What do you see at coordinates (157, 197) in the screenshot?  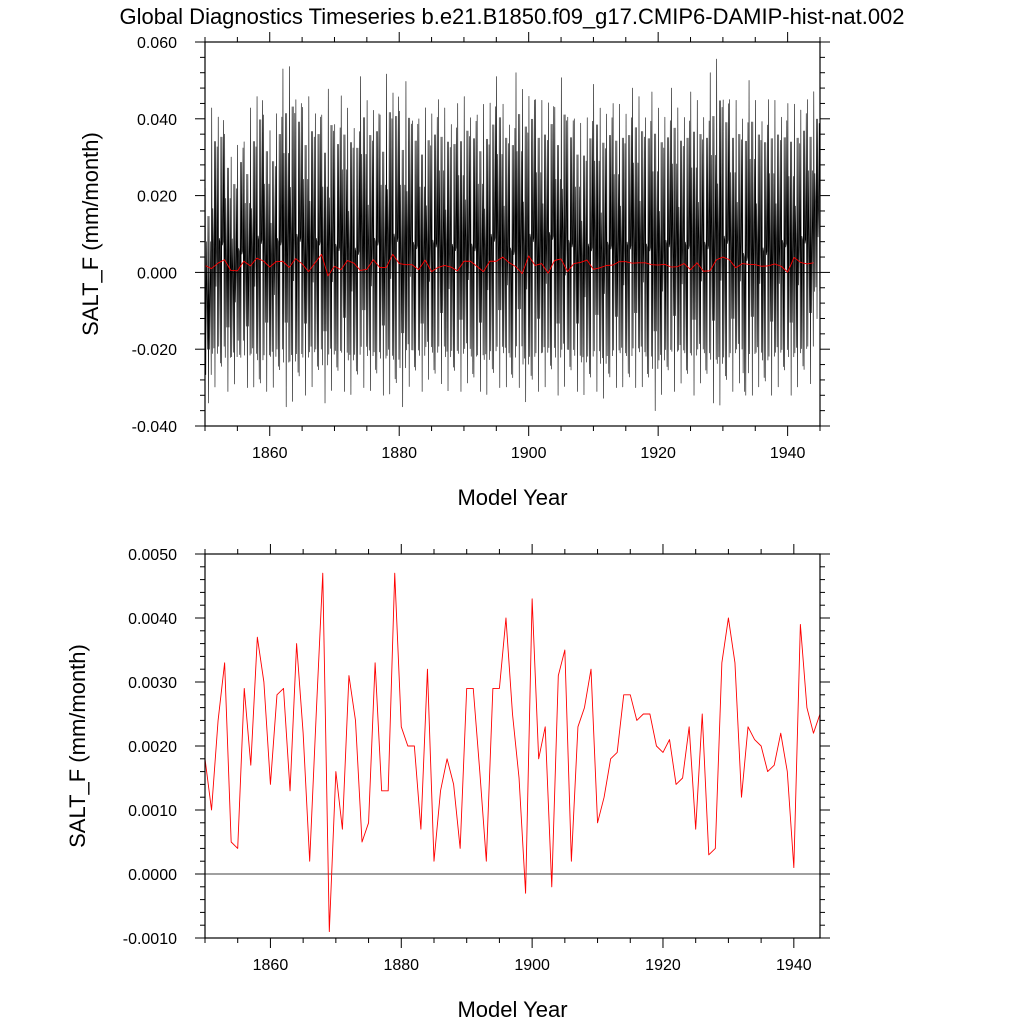 I see `y-tick-label: 0.020` at bounding box center [157, 197].